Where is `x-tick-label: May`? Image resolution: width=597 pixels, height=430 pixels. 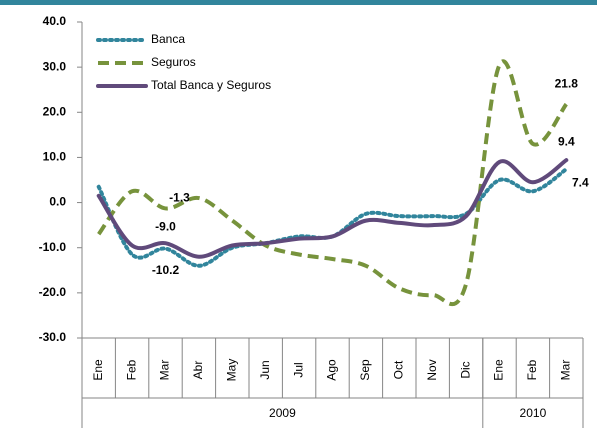
x-tick-label: May is located at coordinates (231, 370).